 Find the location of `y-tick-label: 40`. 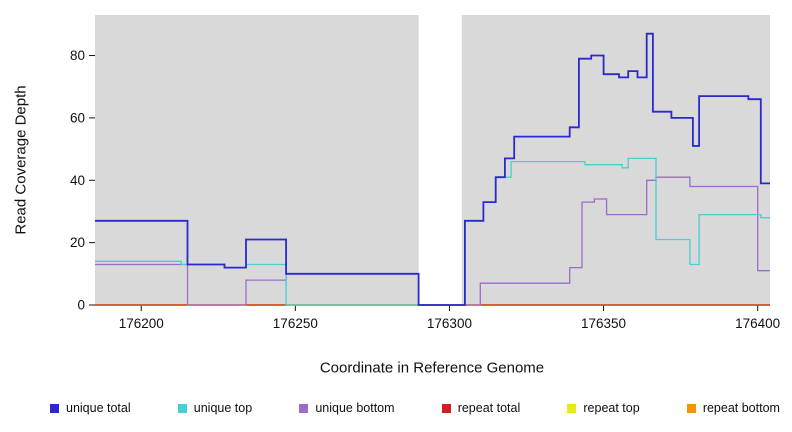

y-tick-label: 40 is located at coordinates (77, 180).